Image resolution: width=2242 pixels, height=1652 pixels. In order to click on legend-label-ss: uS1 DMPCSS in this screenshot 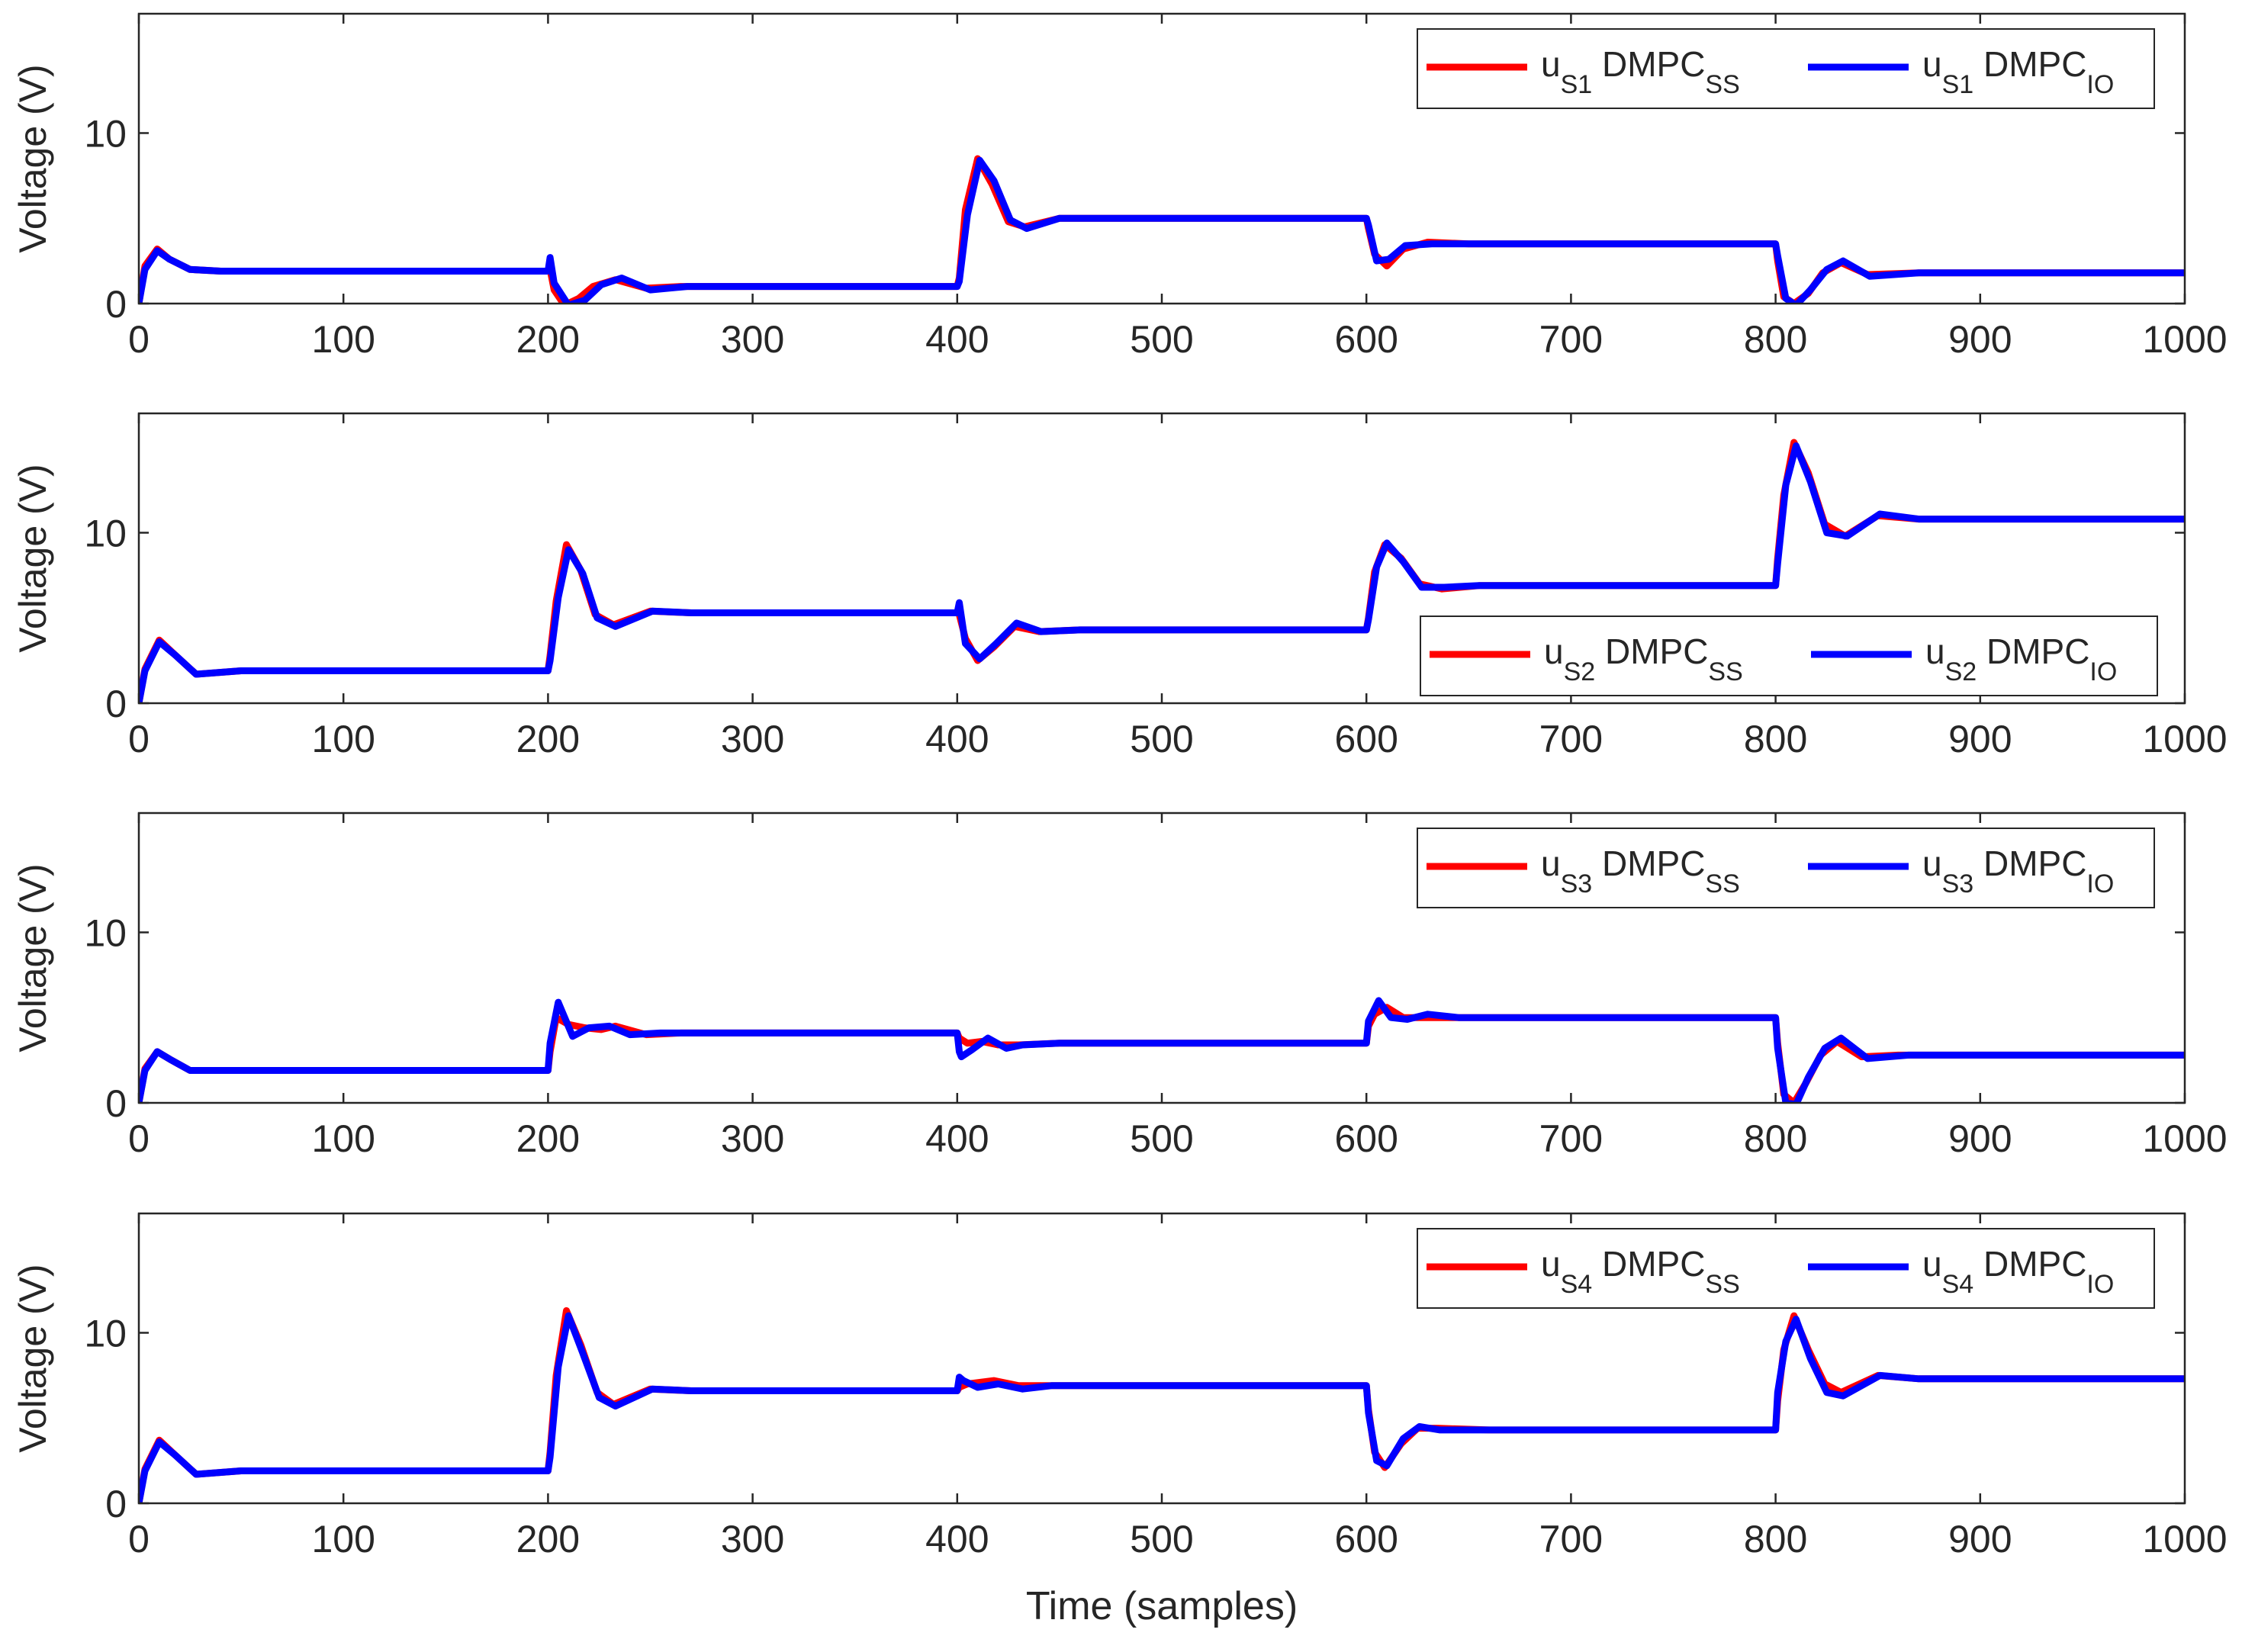, I will do `click(1640, 72)`.